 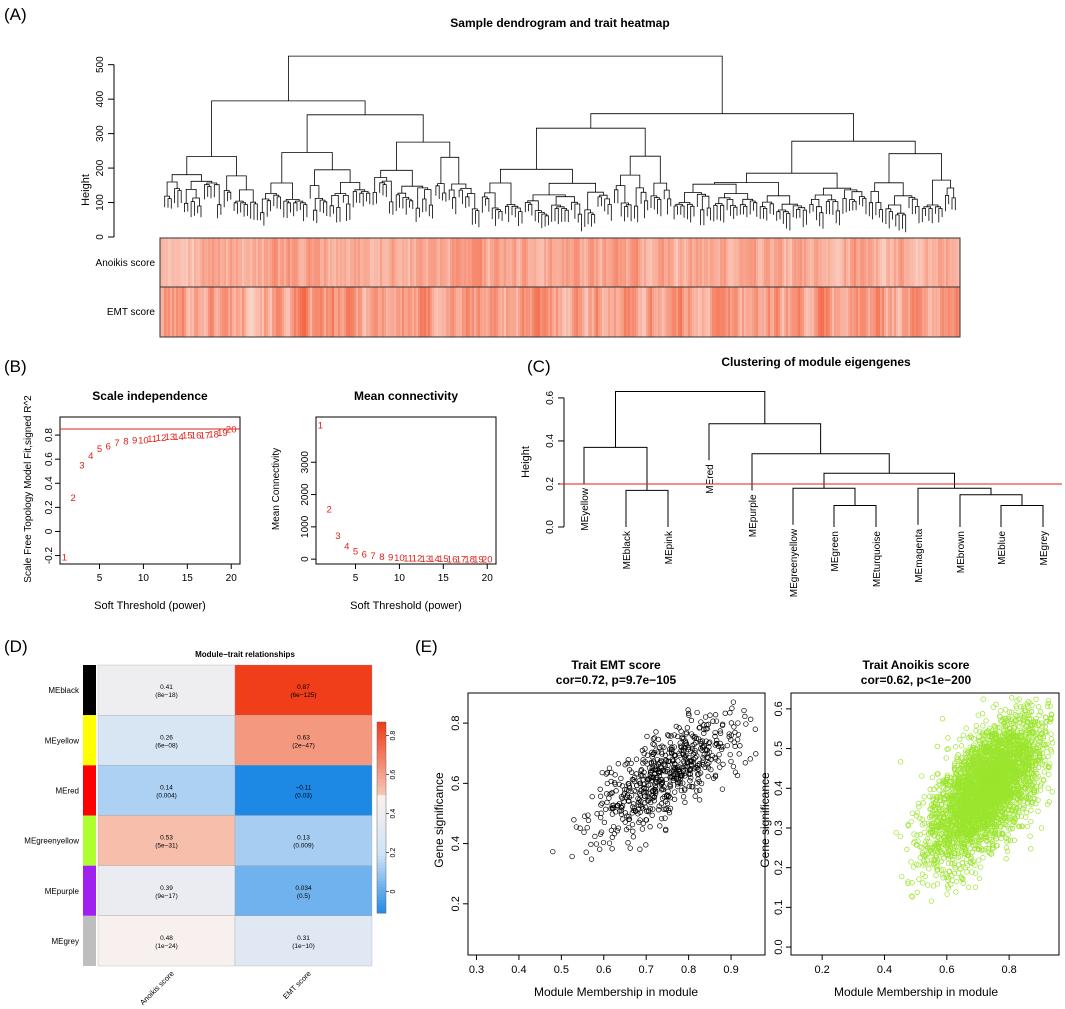 What do you see at coordinates (487, 559) in the screenshot?
I see `b2-point-label: 20` at bounding box center [487, 559].